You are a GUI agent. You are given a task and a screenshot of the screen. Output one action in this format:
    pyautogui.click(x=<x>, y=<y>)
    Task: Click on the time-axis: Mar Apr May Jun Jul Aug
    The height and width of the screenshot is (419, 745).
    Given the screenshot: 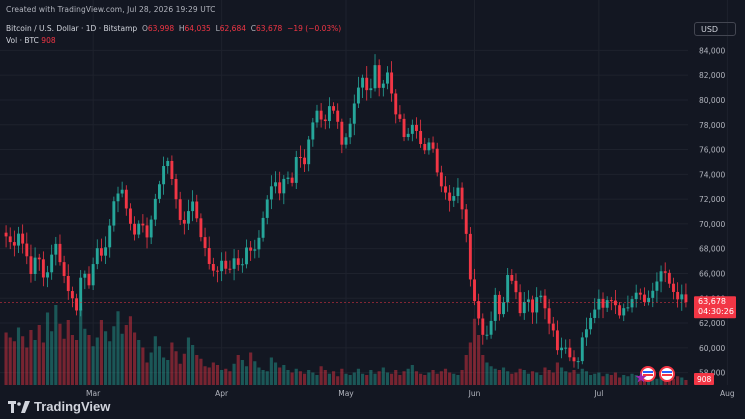 What is the action you would take?
    pyautogui.click(x=410, y=393)
    